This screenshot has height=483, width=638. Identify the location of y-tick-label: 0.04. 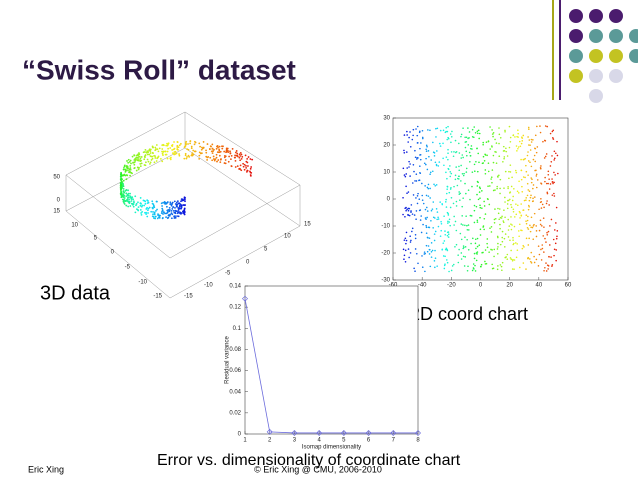
(235, 392).